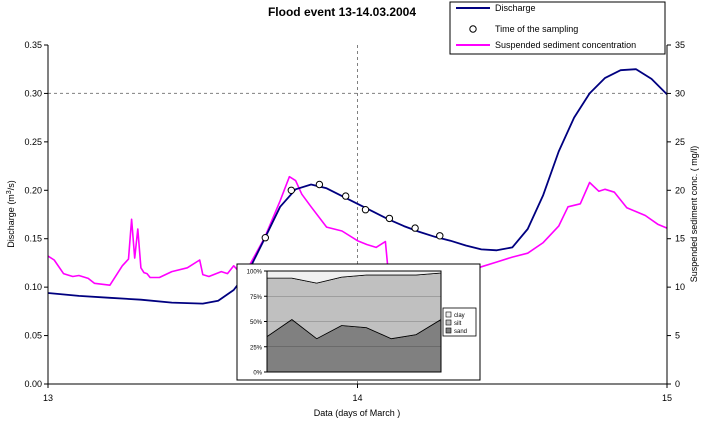 This screenshot has width=707, height=424. Describe the element at coordinates (677, 384) in the screenshot. I see `y2-tick-label: 0` at that location.